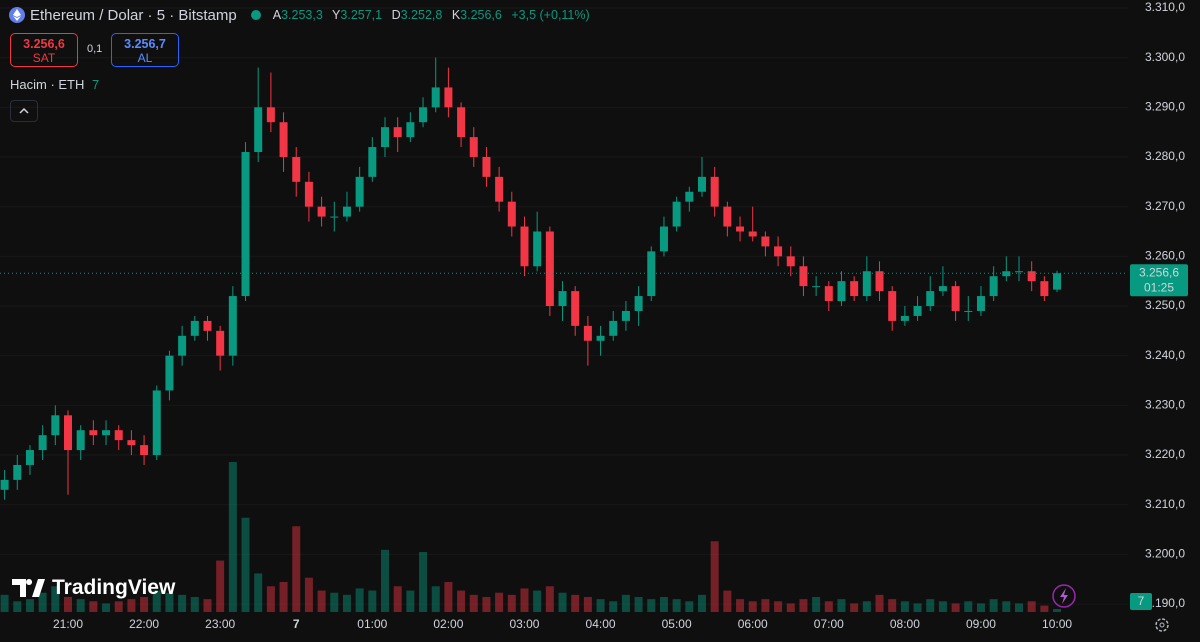  What do you see at coordinates (133, 15) in the screenshot?
I see `symbol-title: Ethereum / Dolar · 5 · Bitstamp` at bounding box center [133, 15].